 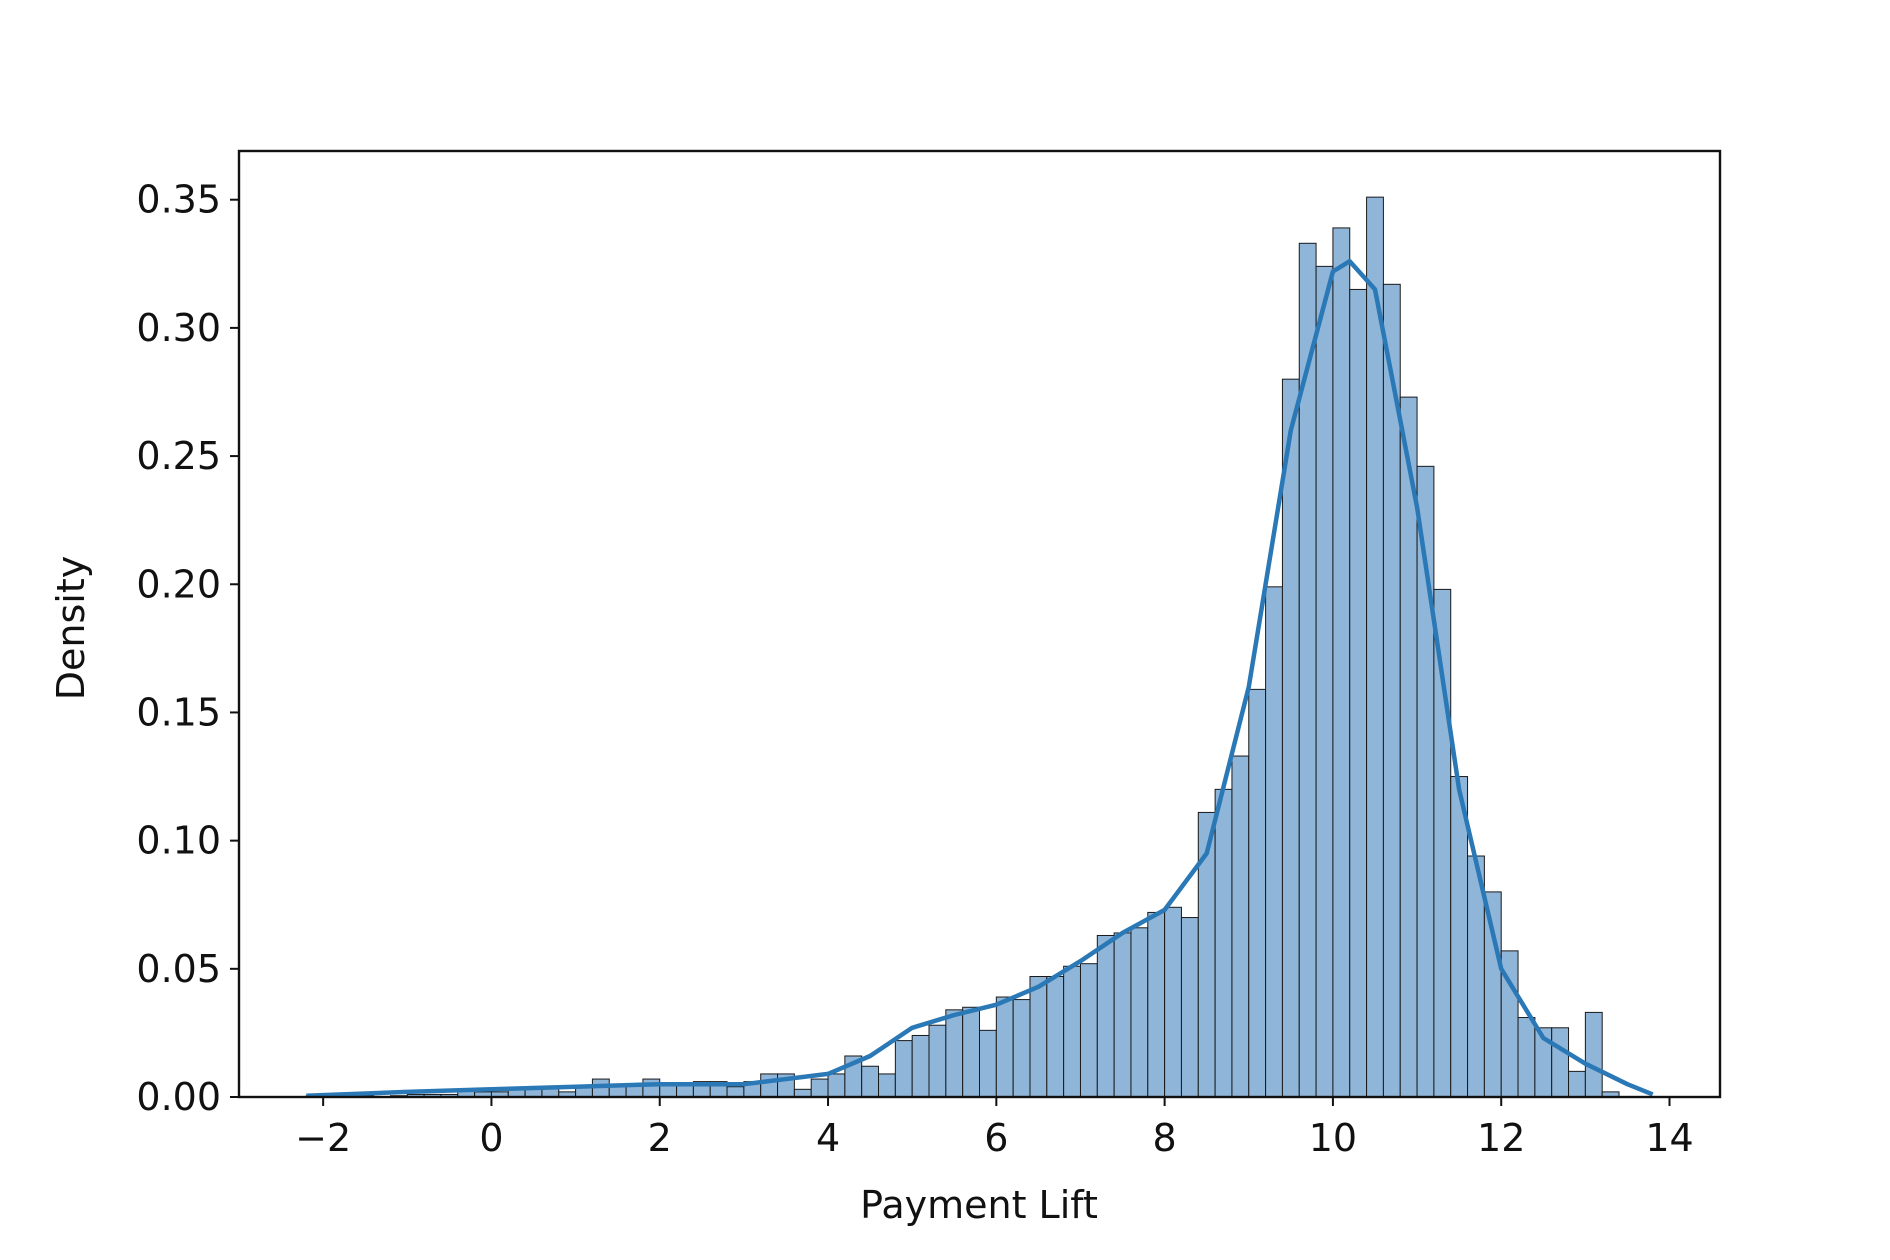 I want to click on y-tick-label: 0.25, so click(x=178, y=456).